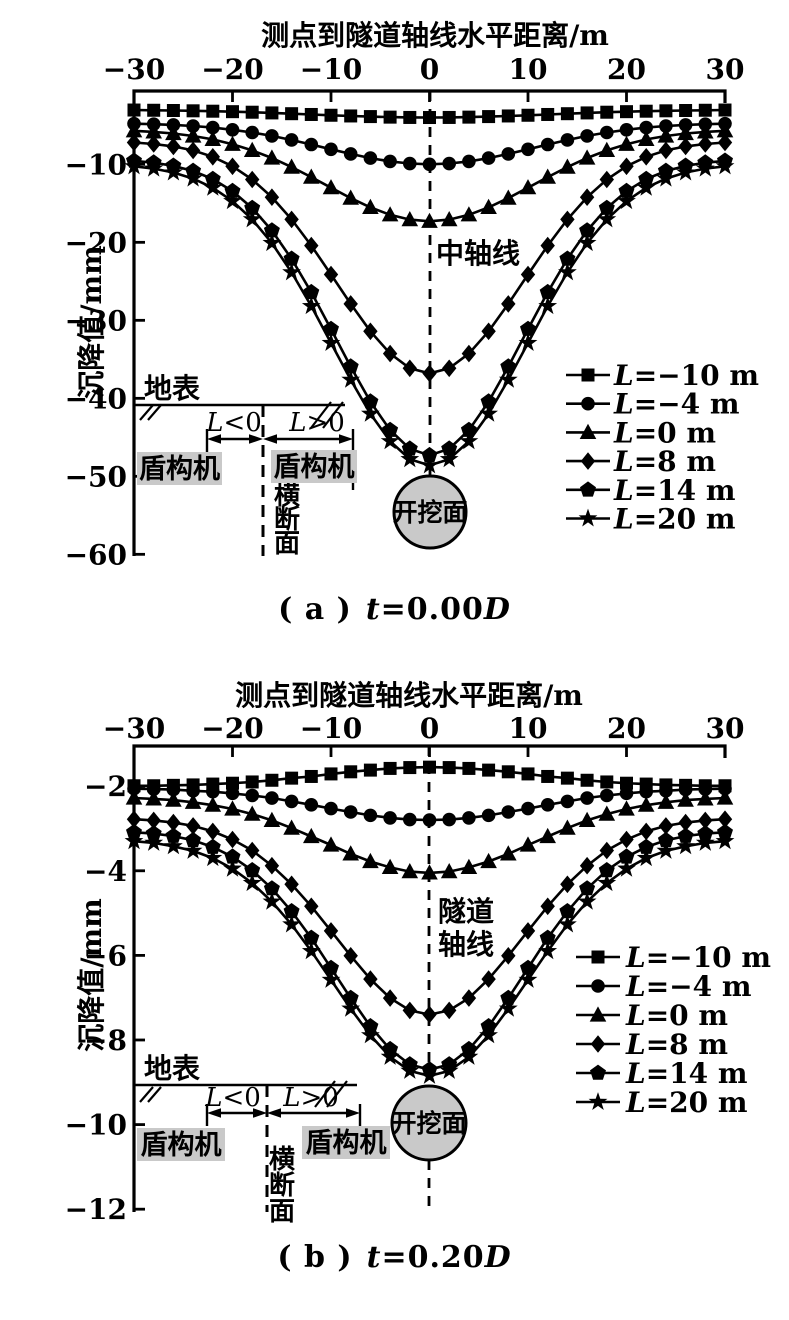  Describe the element at coordinates (96, 242) in the screenshot. I see `y-tick-label: −20` at that location.